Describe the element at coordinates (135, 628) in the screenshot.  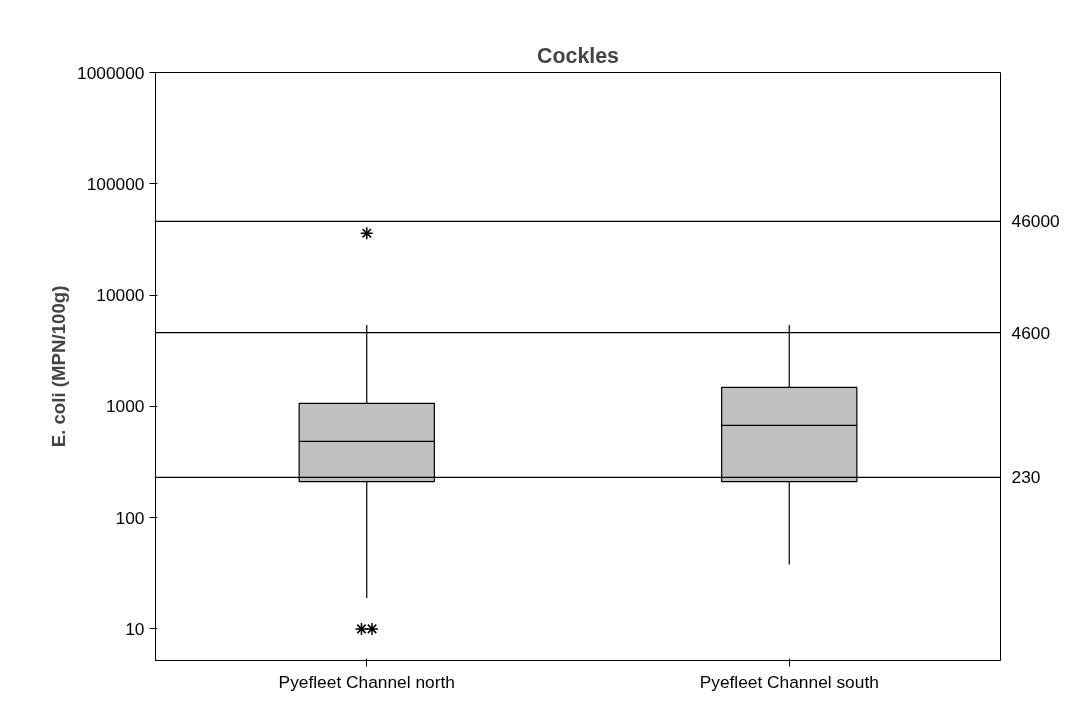
I see `y-tick-label: 10` at that location.